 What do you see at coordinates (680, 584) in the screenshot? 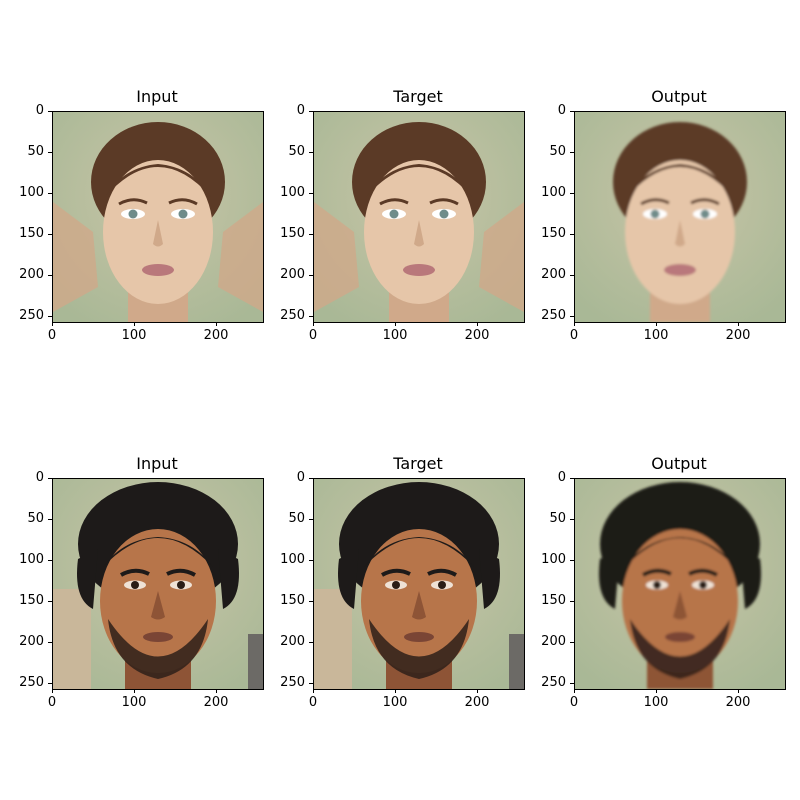
I see `face-image-man-output` at bounding box center [680, 584].